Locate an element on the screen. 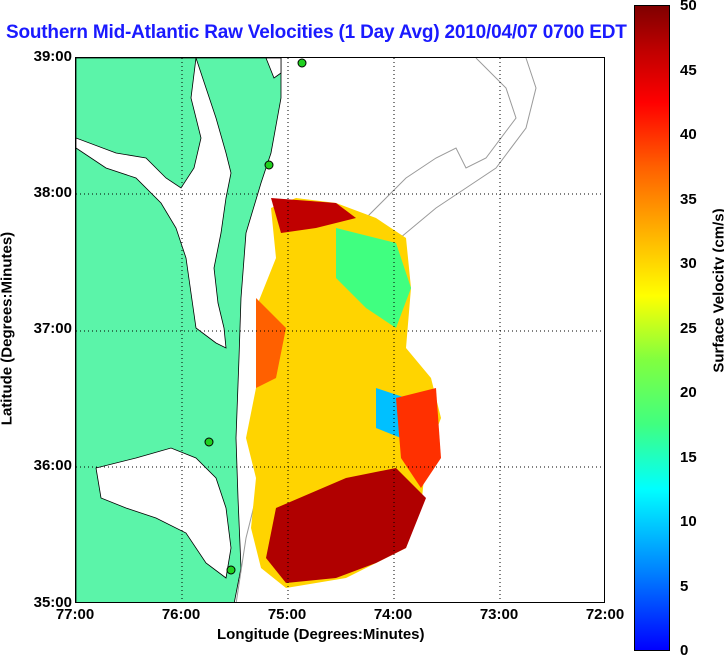 The image size is (724, 659). velocity-field-cool is located at coordinates (373, 278).